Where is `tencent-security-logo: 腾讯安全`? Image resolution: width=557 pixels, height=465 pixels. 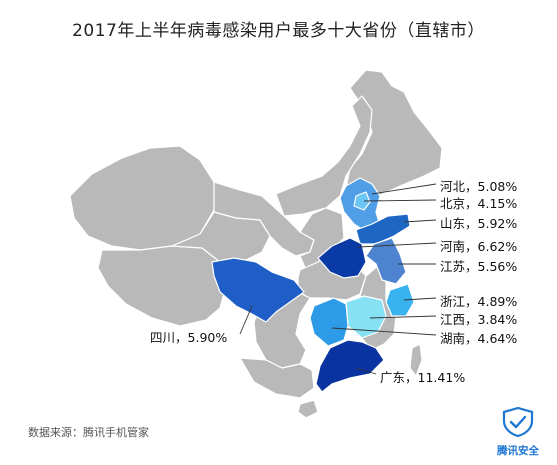 tencent-security-logo: 腾讯安全 is located at coordinates (518, 432).